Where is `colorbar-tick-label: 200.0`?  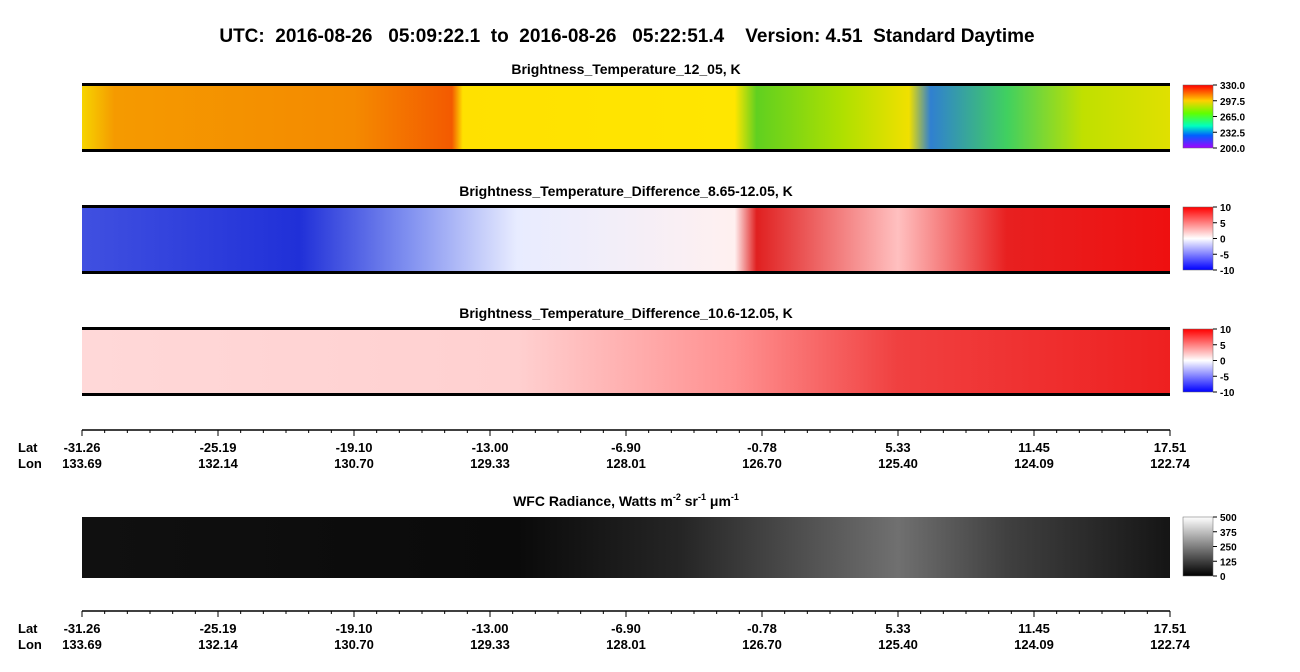
colorbar-tick-label: 200.0 is located at coordinates (1232, 149).